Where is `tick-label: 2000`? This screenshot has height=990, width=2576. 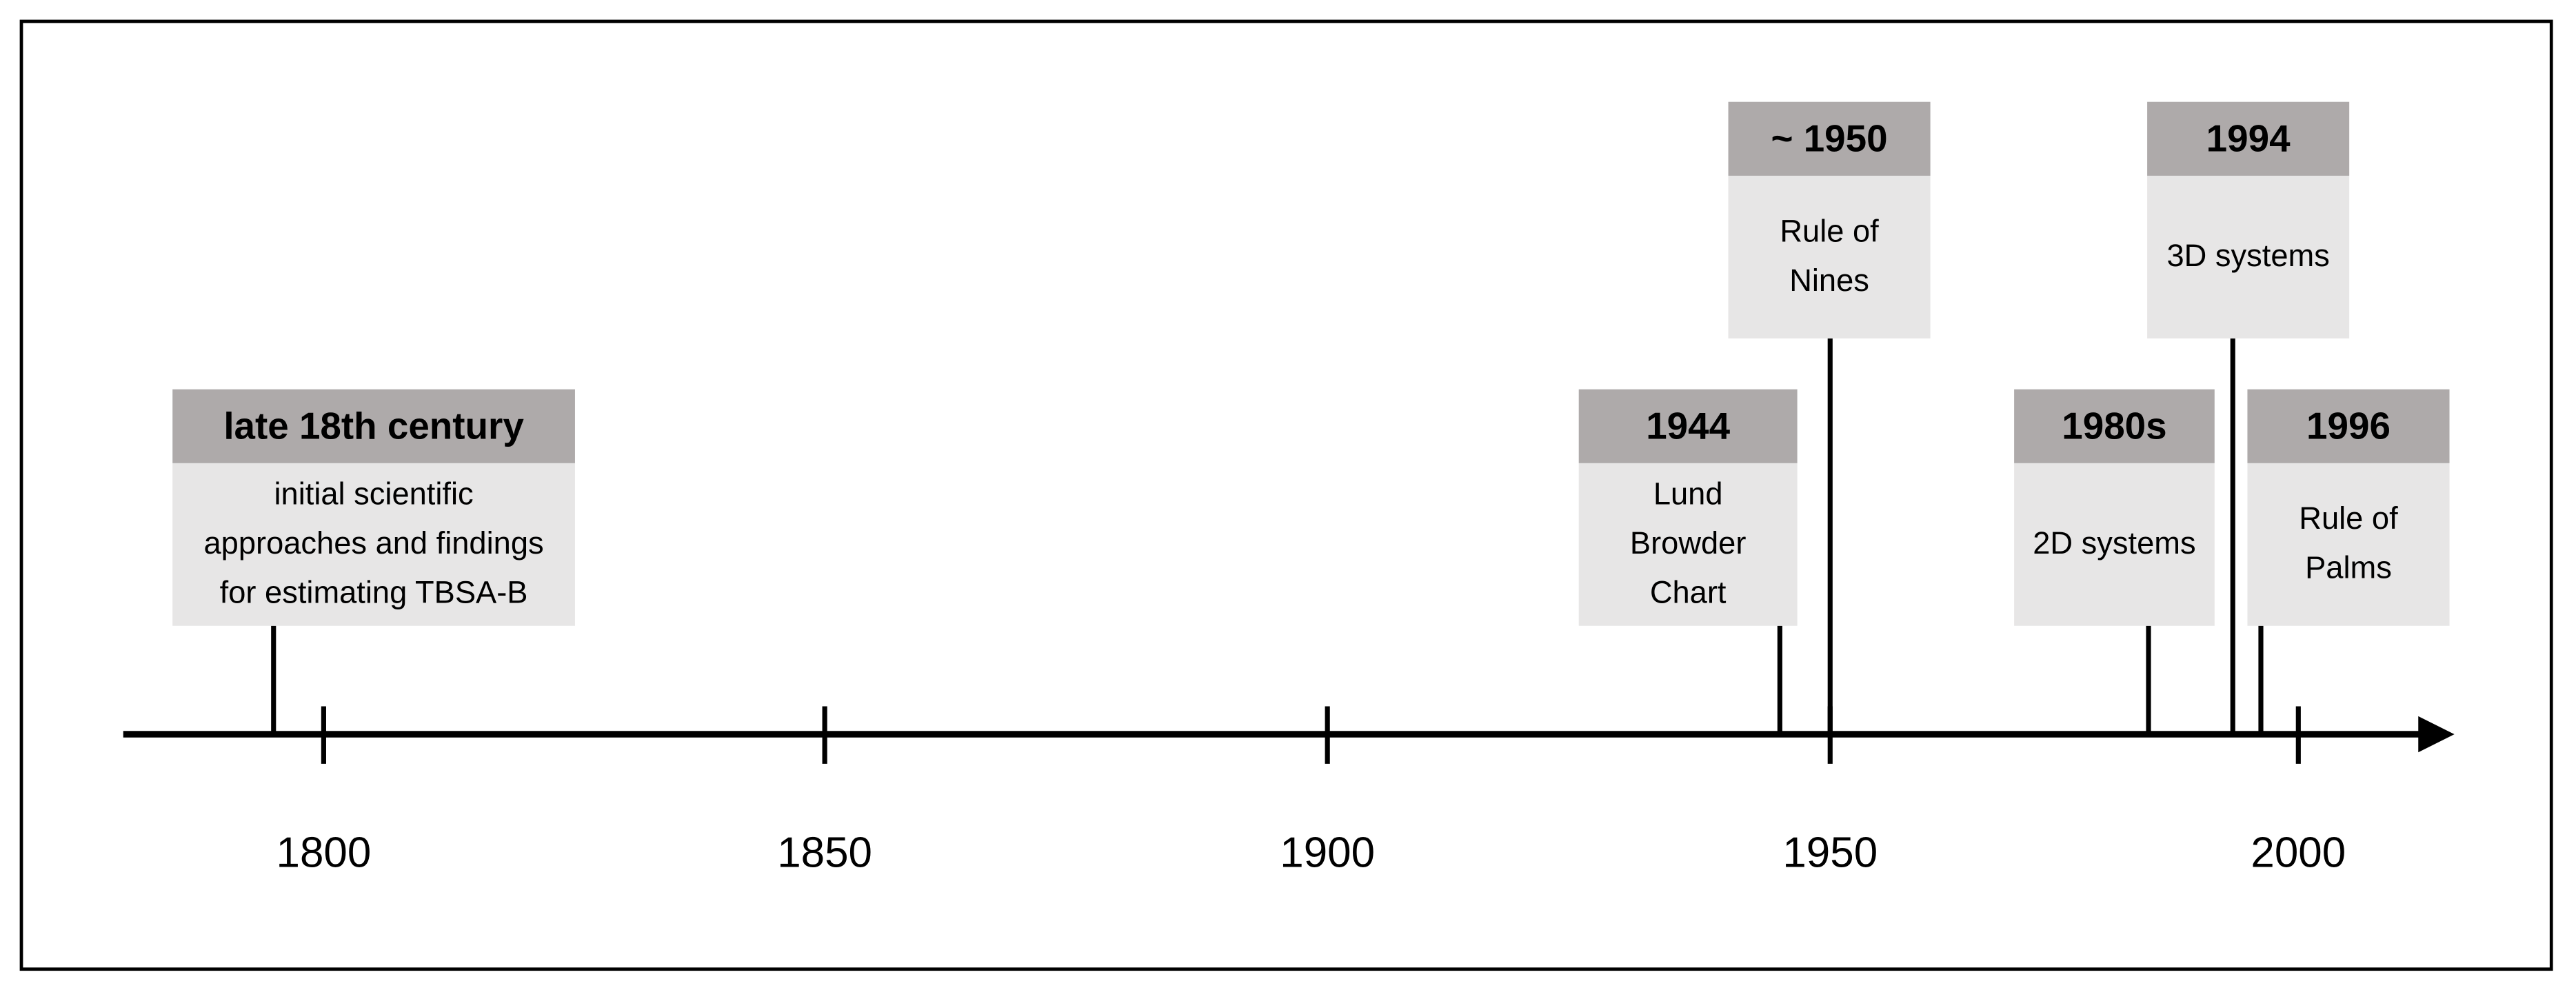 tick-label: 2000 is located at coordinates (2298, 853).